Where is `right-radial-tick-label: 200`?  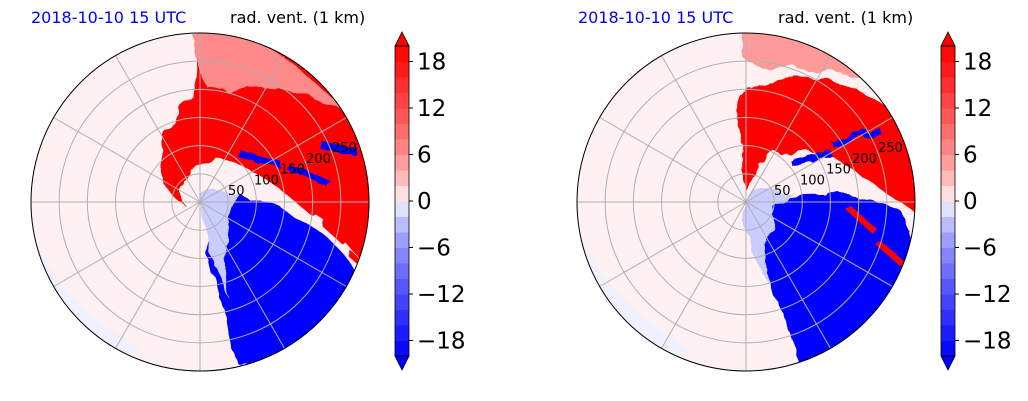
right-radial-tick-label: 200 is located at coordinates (864, 159).